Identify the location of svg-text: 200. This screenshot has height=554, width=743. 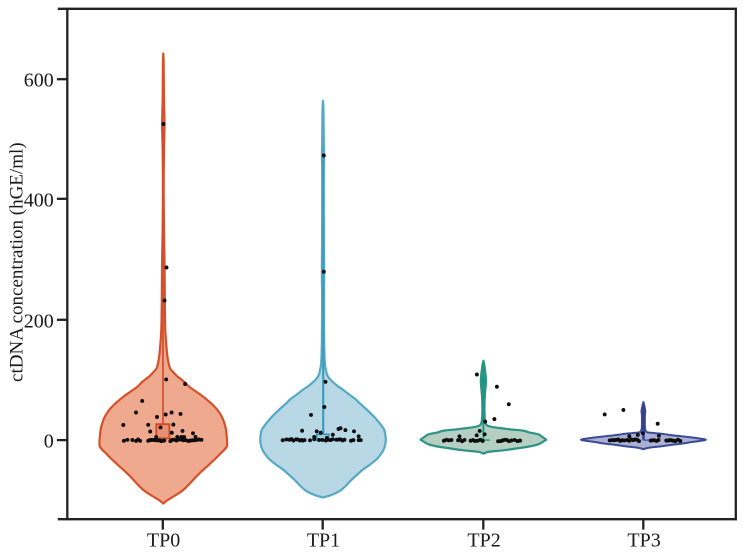
(39, 321).